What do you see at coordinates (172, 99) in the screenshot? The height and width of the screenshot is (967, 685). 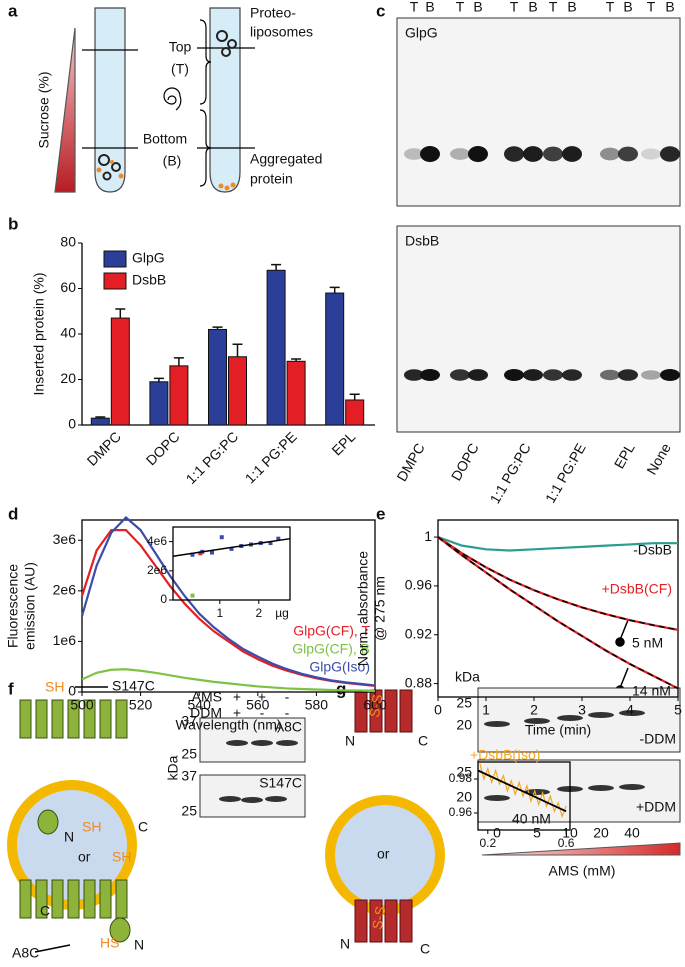 I see `spin-arrow` at bounding box center [172, 99].